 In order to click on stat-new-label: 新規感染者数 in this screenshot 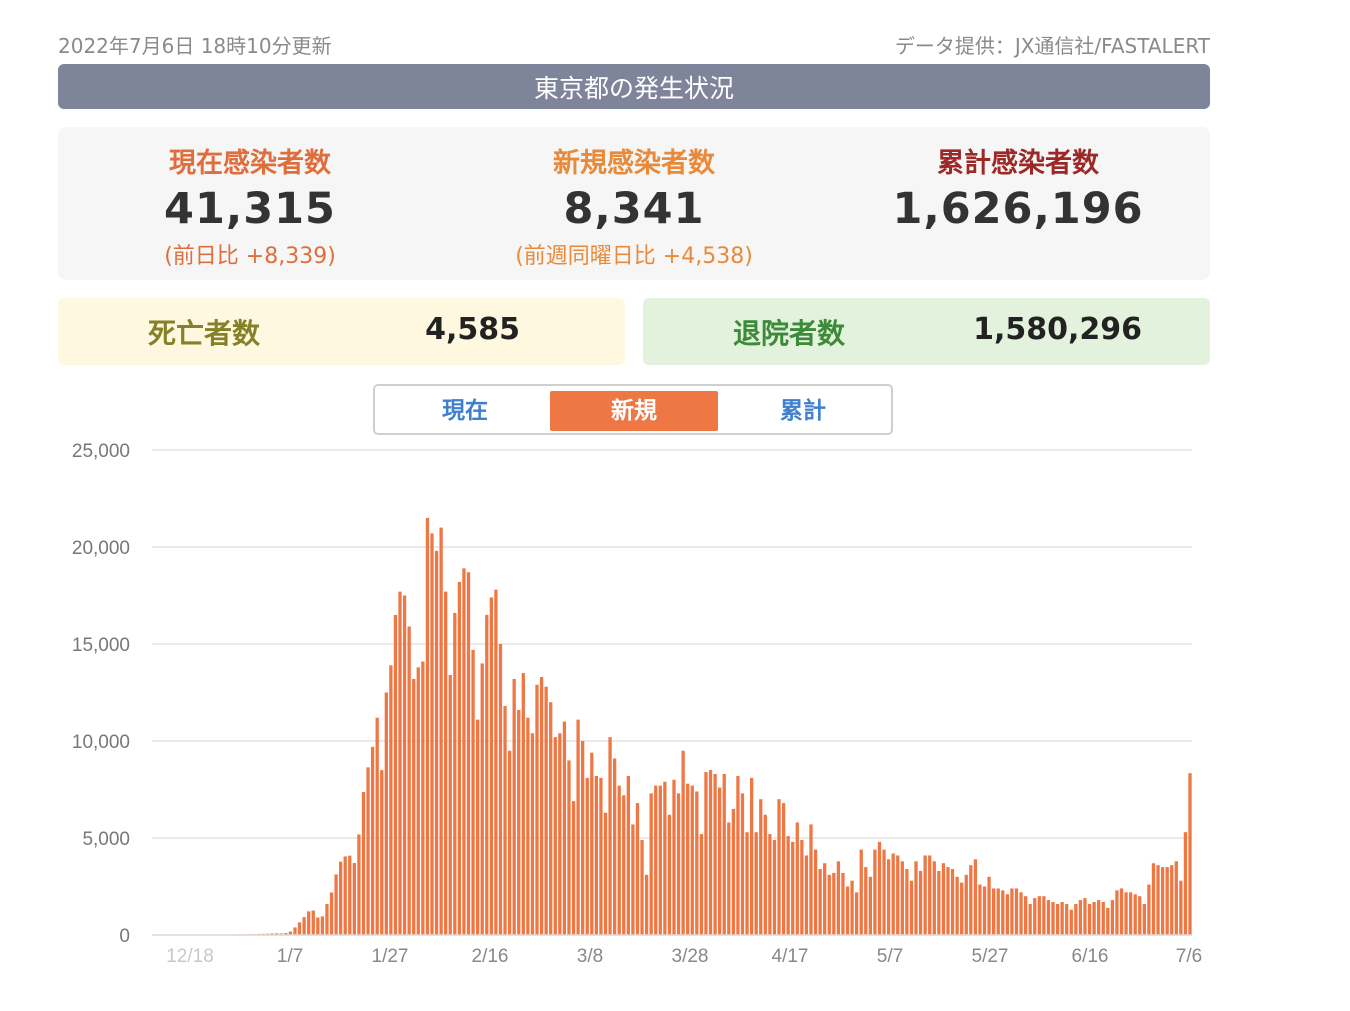, I will do `click(634, 163)`.